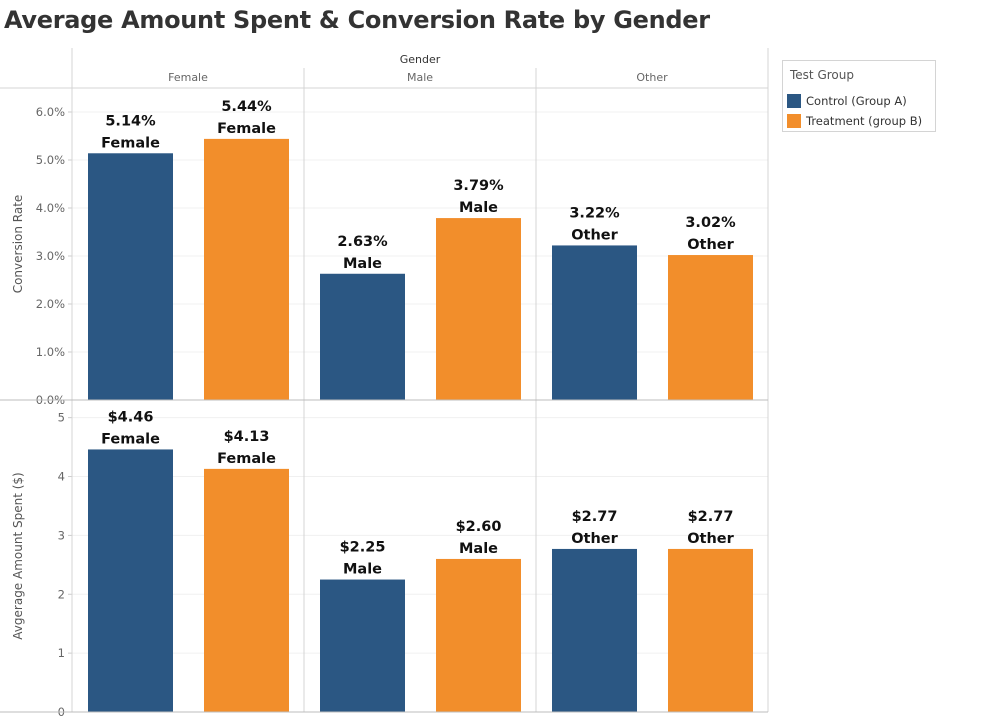 This screenshot has height=718, width=990. I want to click on data-label-value: 3.22%, so click(594, 213).